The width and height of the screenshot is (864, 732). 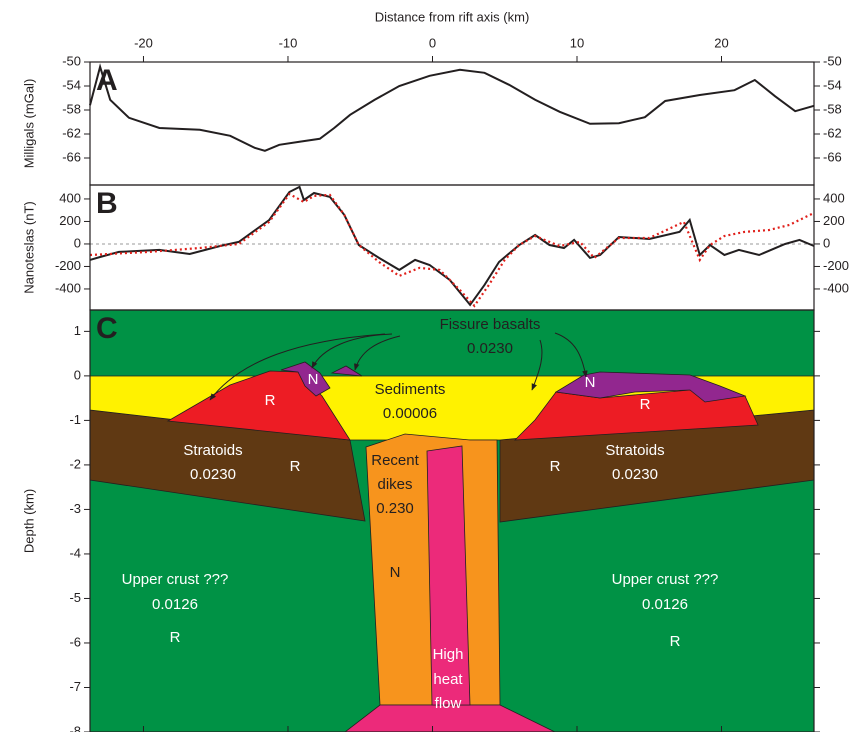 I want to click on y-tick-label: 200, so click(x=70, y=220).